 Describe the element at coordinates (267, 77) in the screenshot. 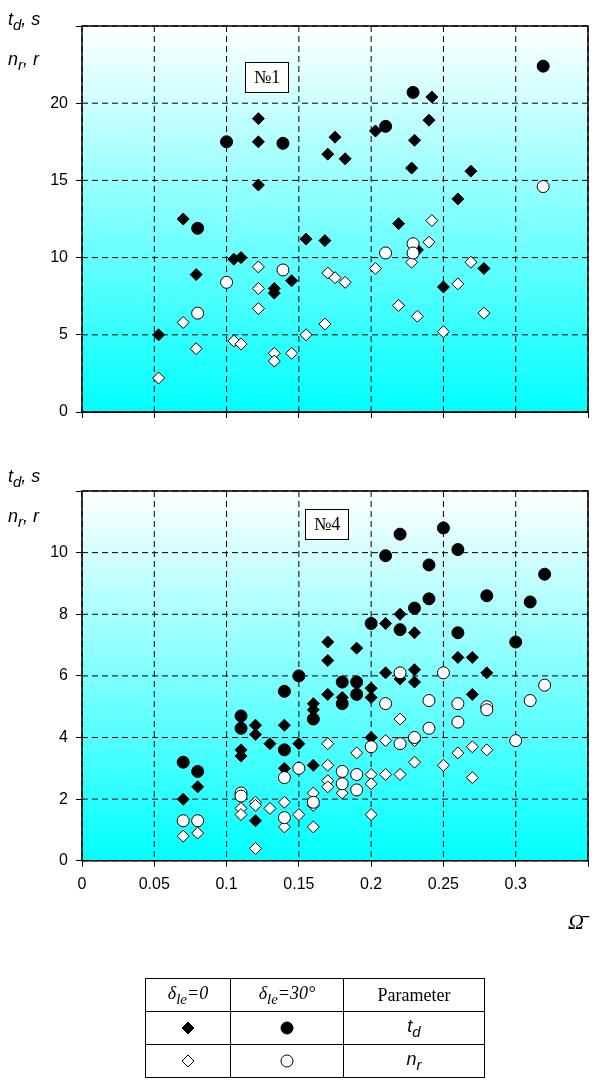

I see `annotation: №1` at that location.